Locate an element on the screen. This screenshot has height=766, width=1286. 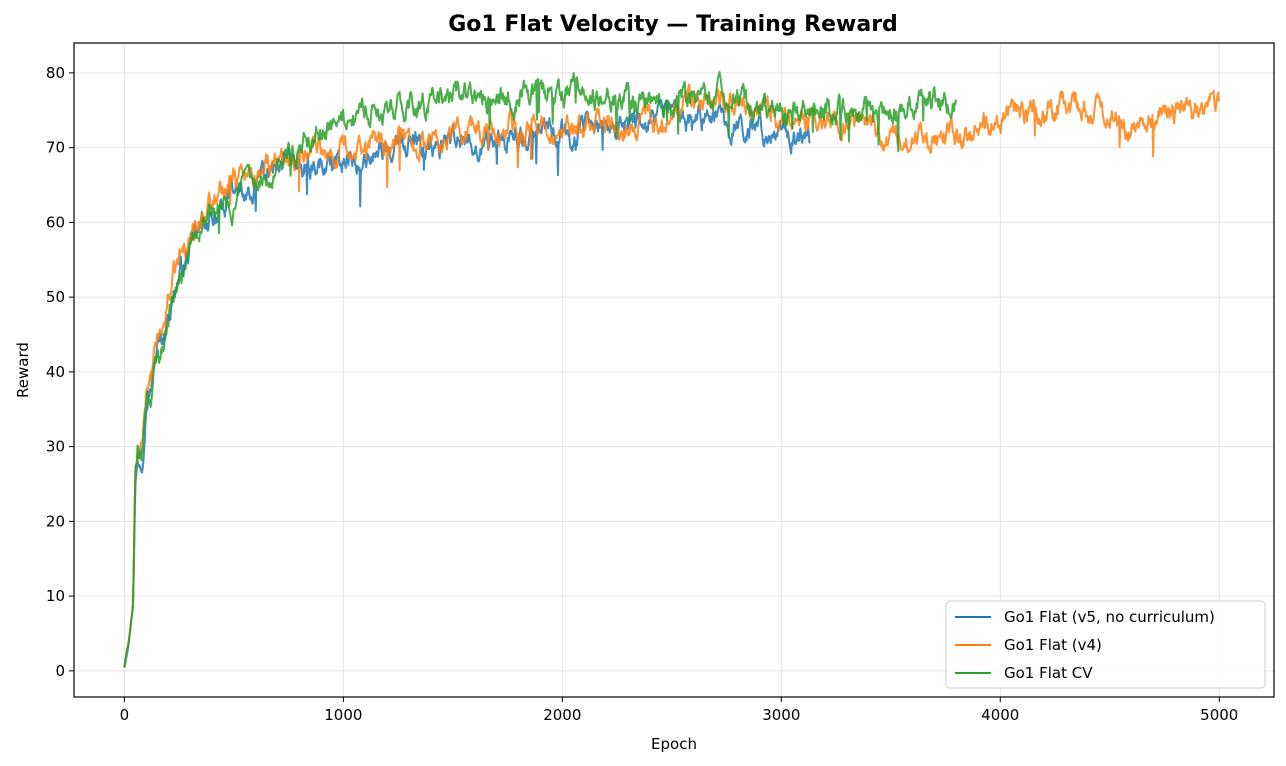
x-tick-label: 2000 is located at coordinates (562, 715).